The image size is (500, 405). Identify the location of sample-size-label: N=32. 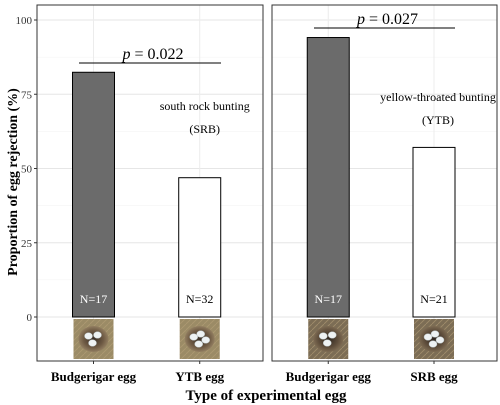
(199, 299).